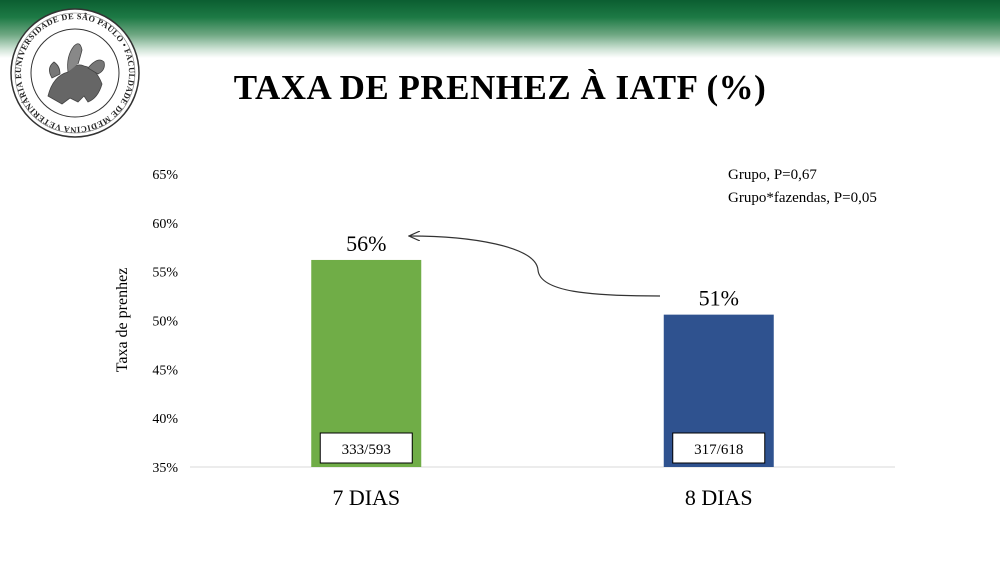 Image resolution: width=1000 pixels, height=562 pixels. What do you see at coordinates (165, 370) in the screenshot?
I see `y-tick-label: 45%` at bounding box center [165, 370].